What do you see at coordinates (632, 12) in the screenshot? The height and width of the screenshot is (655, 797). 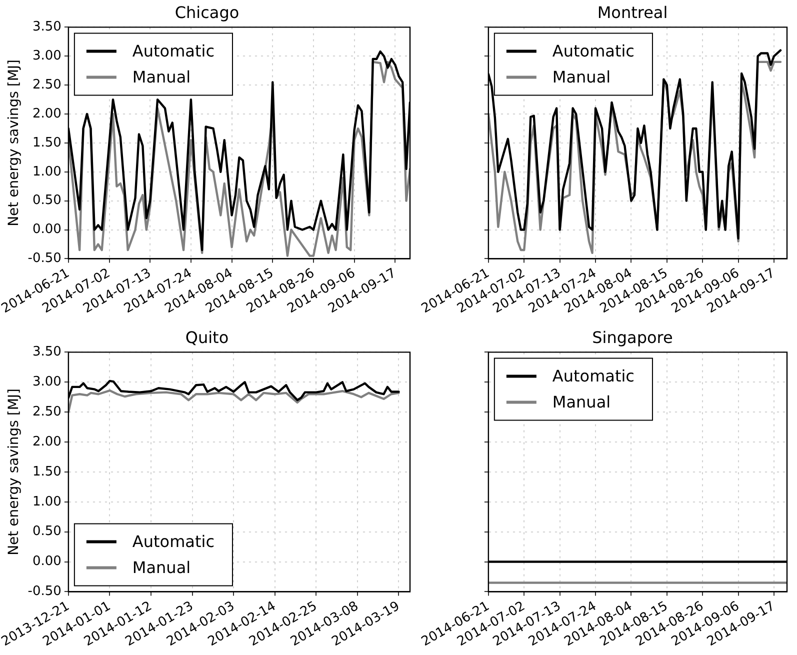 I see `chart-title: Montreal` at bounding box center [632, 12].